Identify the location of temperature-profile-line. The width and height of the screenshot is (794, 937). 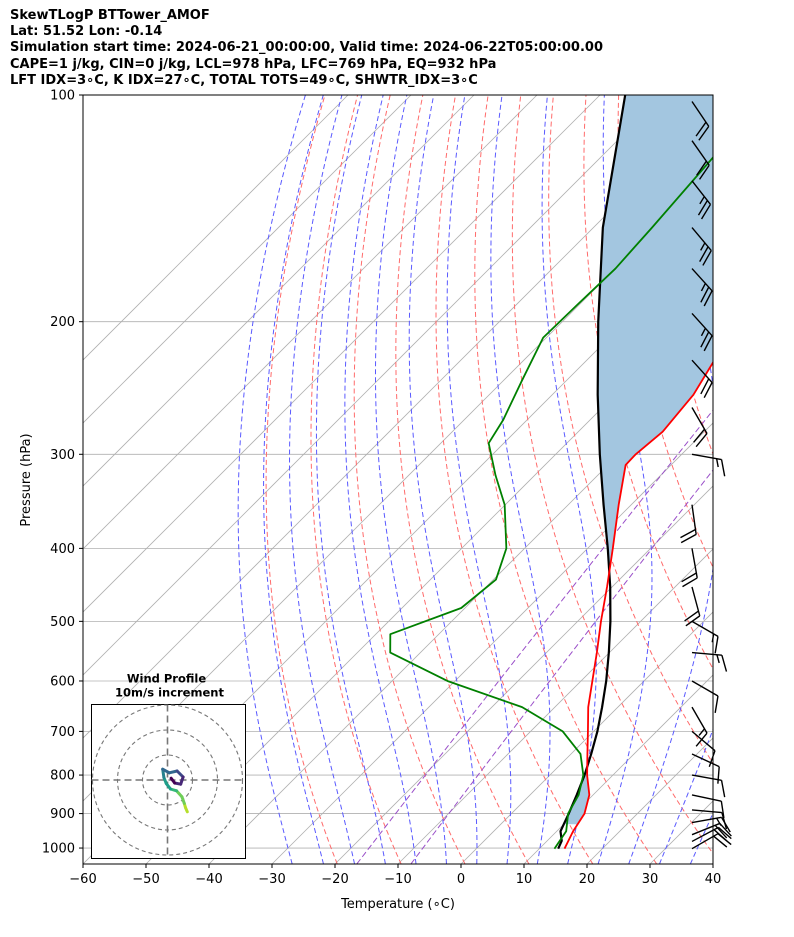
(638, 605).